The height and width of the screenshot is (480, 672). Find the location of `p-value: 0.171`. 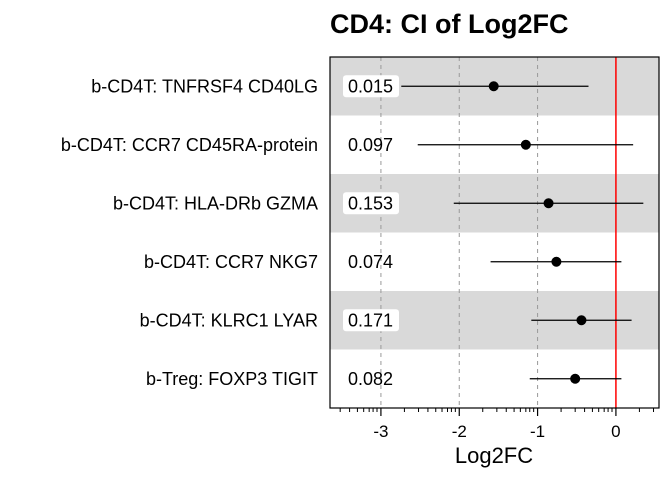

p-value: 0.171 is located at coordinates (370, 320).